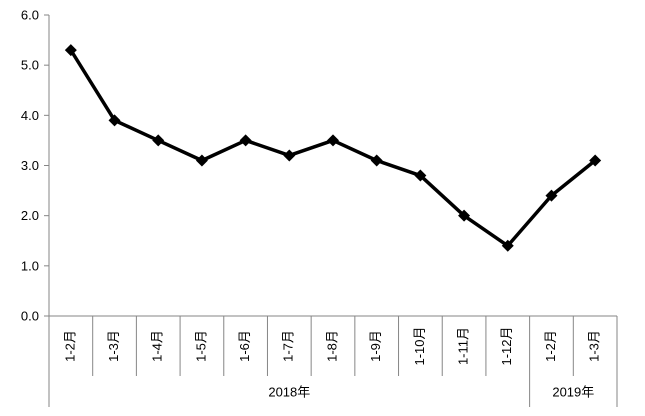  Describe the element at coordinates (30, 115) in the screenshot. I see `y-tick-label: 4.0` at that location.